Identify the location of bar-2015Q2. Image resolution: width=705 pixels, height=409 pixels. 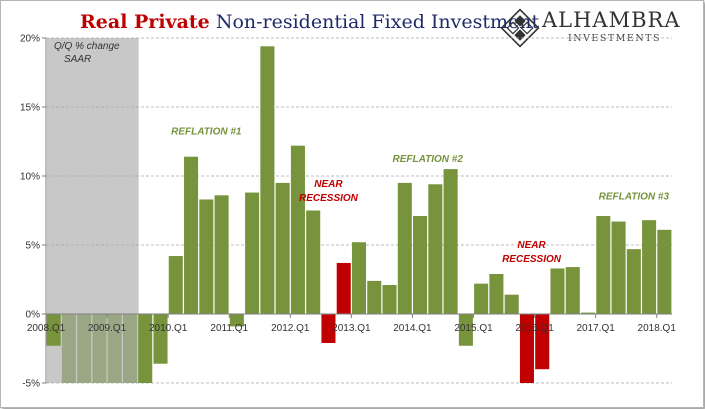
(496, 293).